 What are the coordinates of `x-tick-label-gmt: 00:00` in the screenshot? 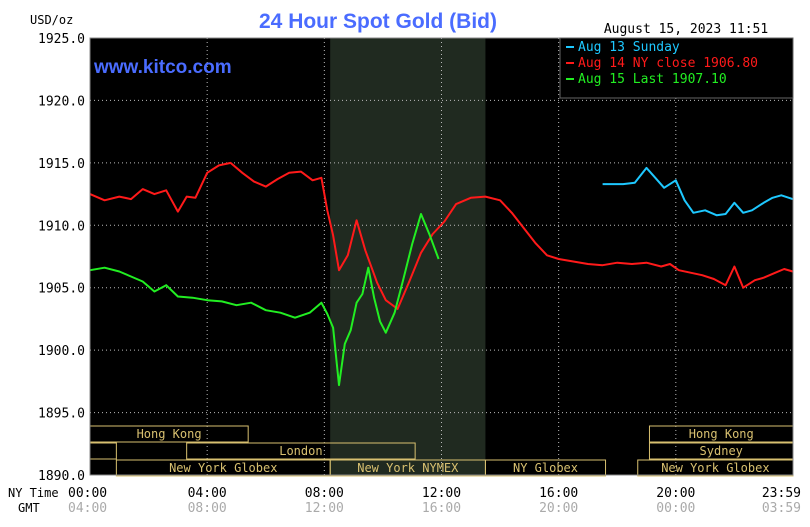 It's located at (675, 508).